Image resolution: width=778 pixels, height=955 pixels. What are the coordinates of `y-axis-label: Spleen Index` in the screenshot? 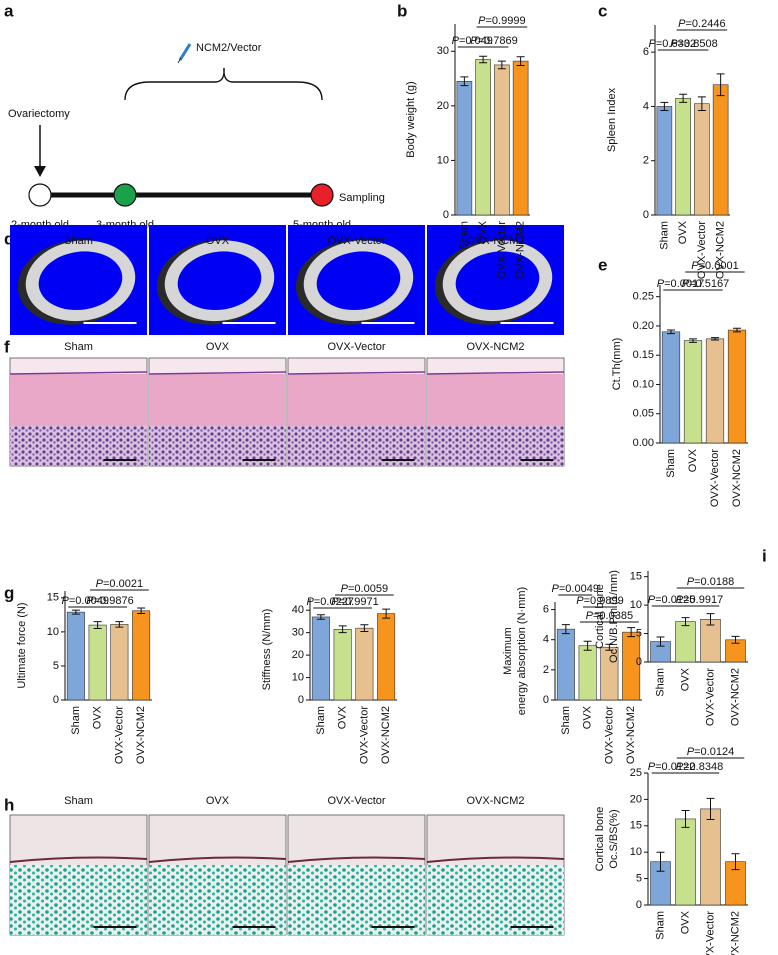 It's located at (612, 119).